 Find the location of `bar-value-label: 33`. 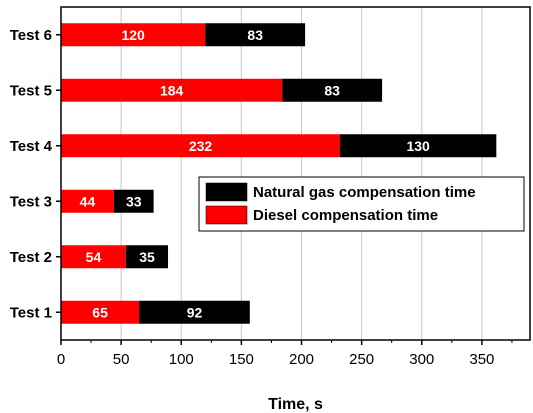

bar-value-label: 33 is located at coordinates (134, 201).